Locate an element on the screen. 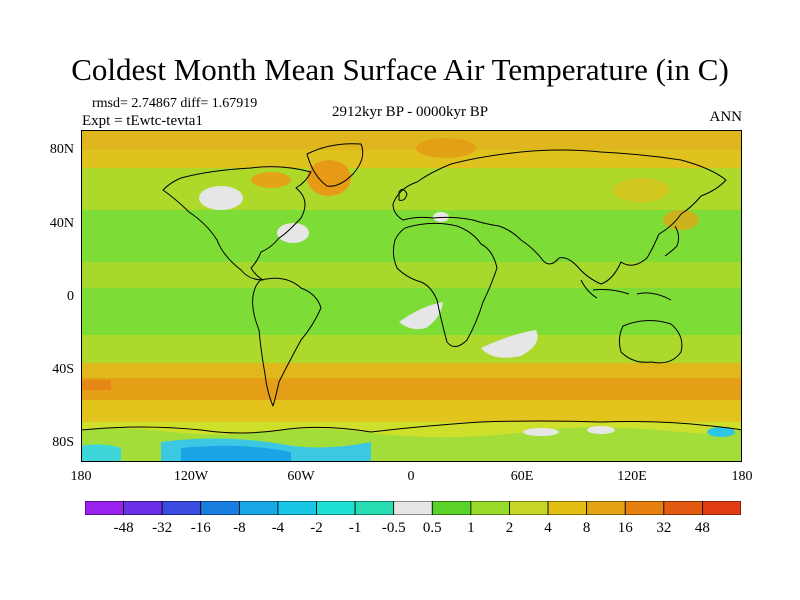 The width and height of the screenshot is (800, 600). colorbar-label: -1 is located at coordinates (355, 528).